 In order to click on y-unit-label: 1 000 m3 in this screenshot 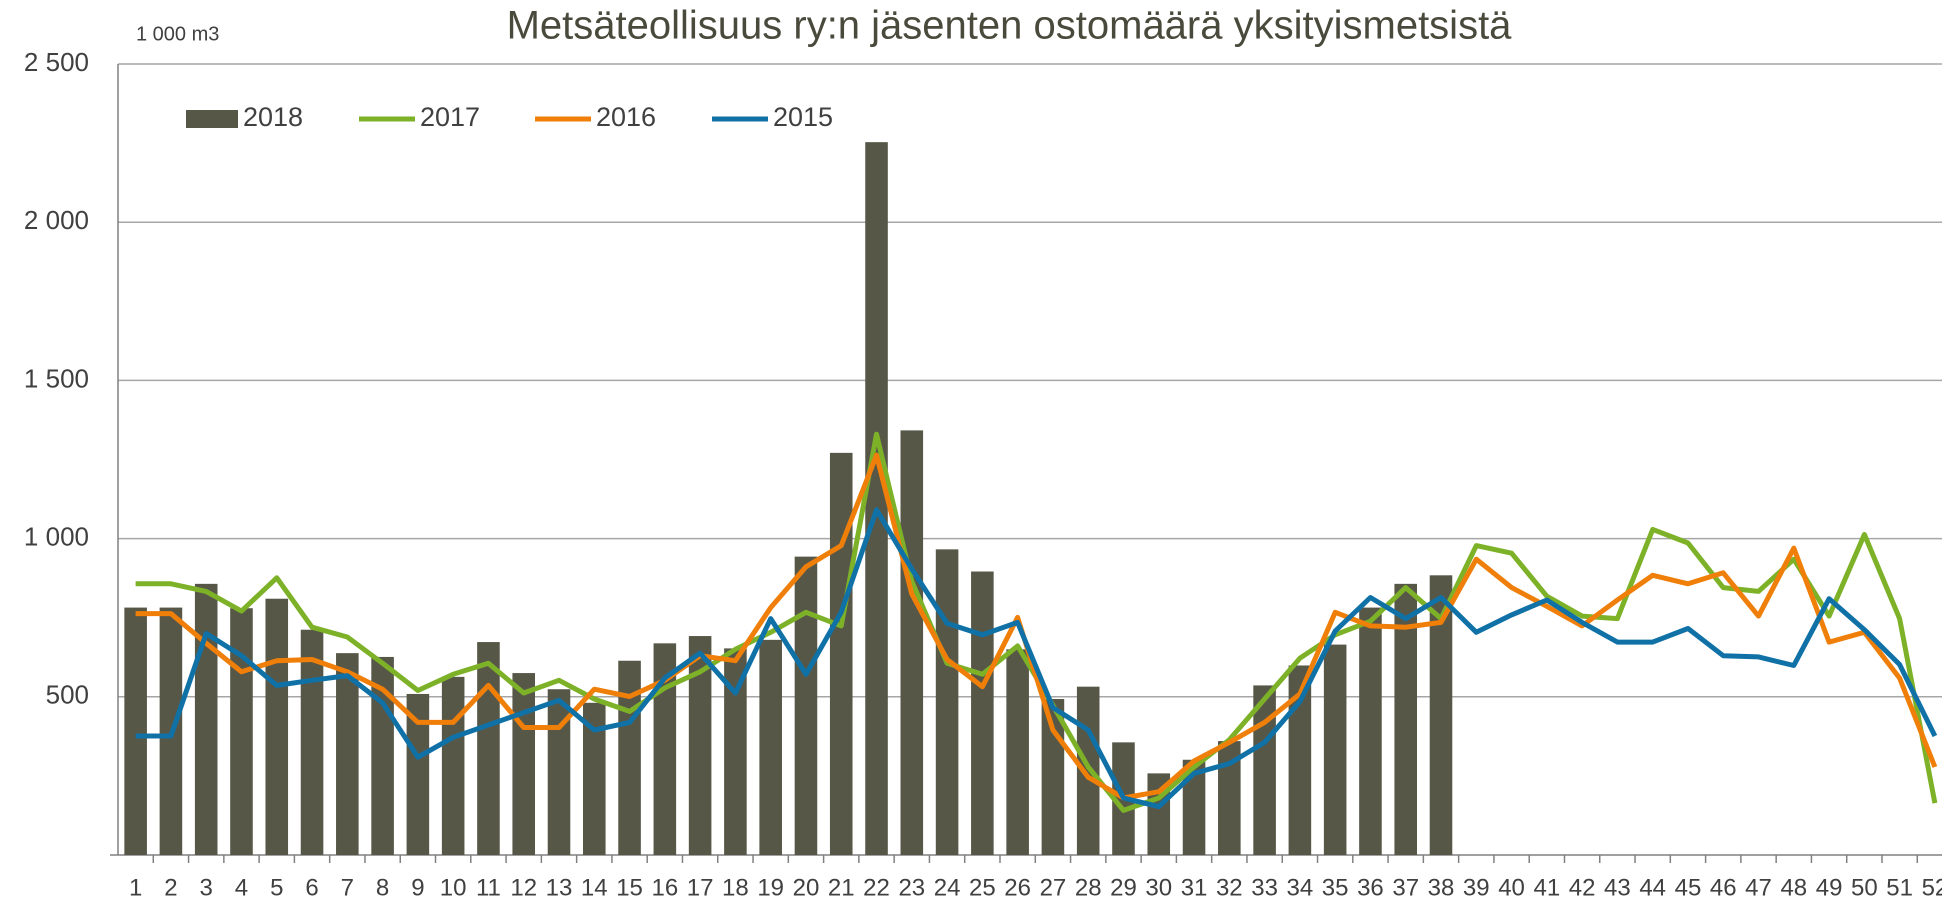, I will do `click(177, 34)`.